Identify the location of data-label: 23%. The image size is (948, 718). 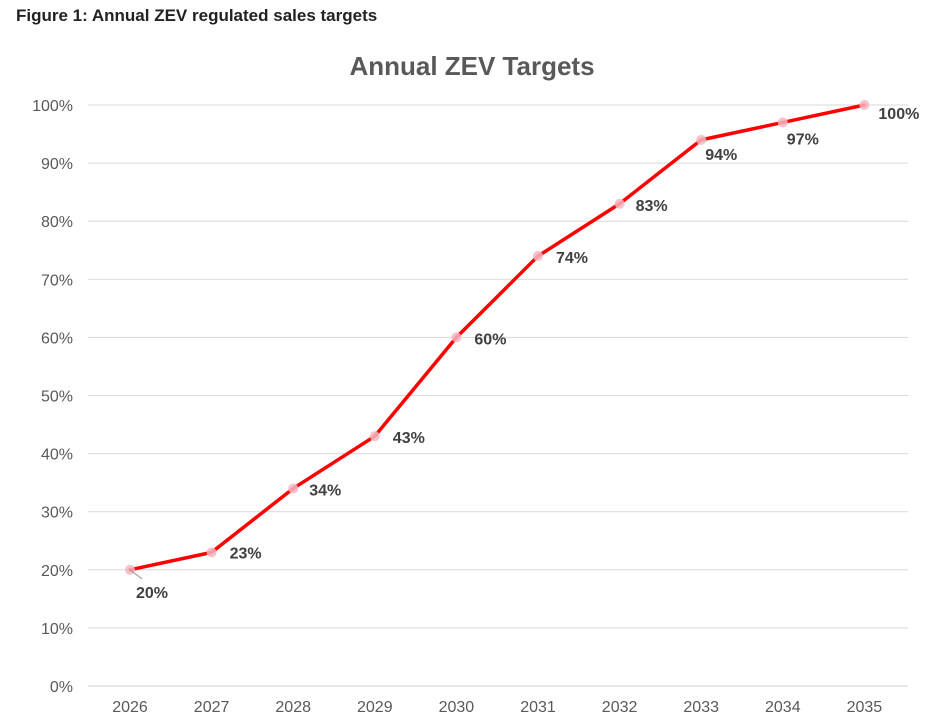
(246, 553).